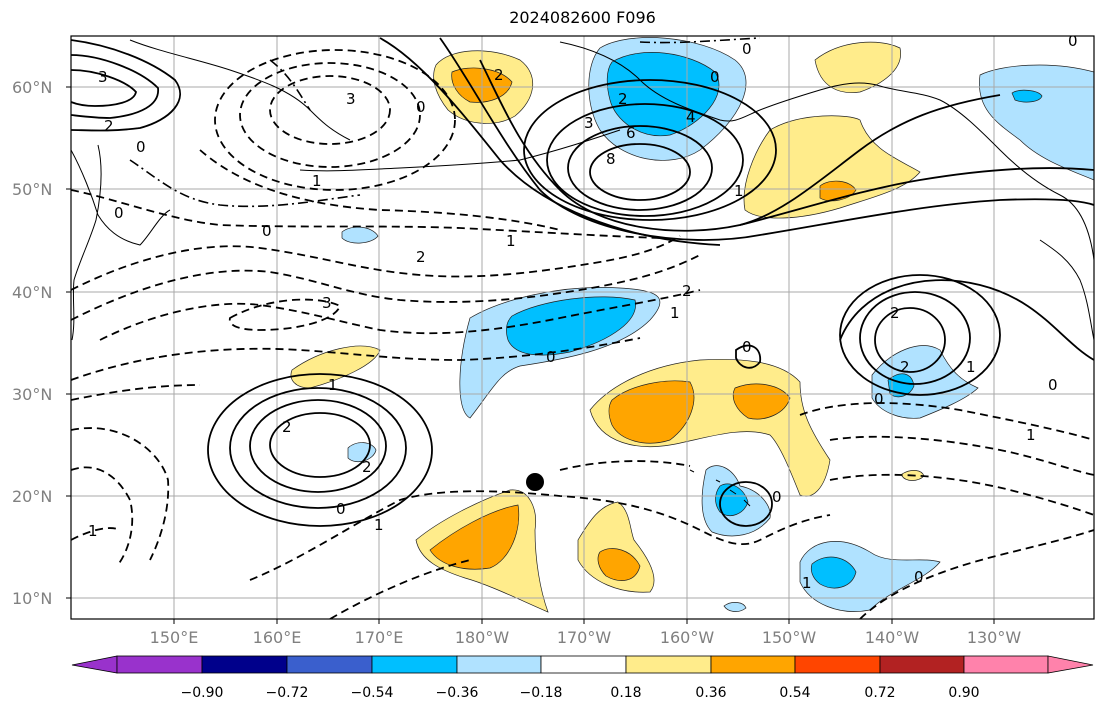  I want to click on lon-label: 170°E, so click(379, 637).